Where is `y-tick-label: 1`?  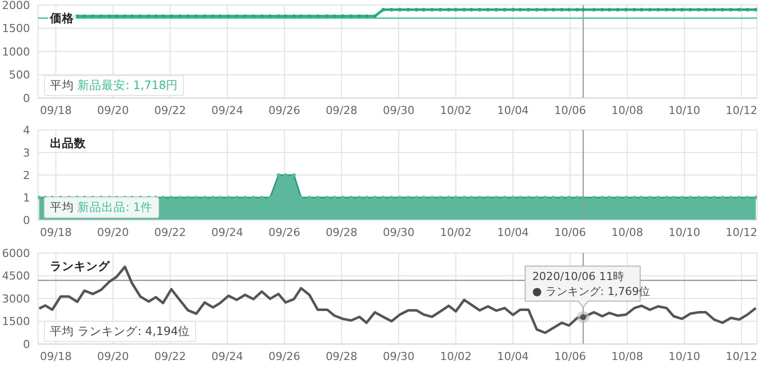
y-tick-label: 1 is located at coordinates (26, 197).